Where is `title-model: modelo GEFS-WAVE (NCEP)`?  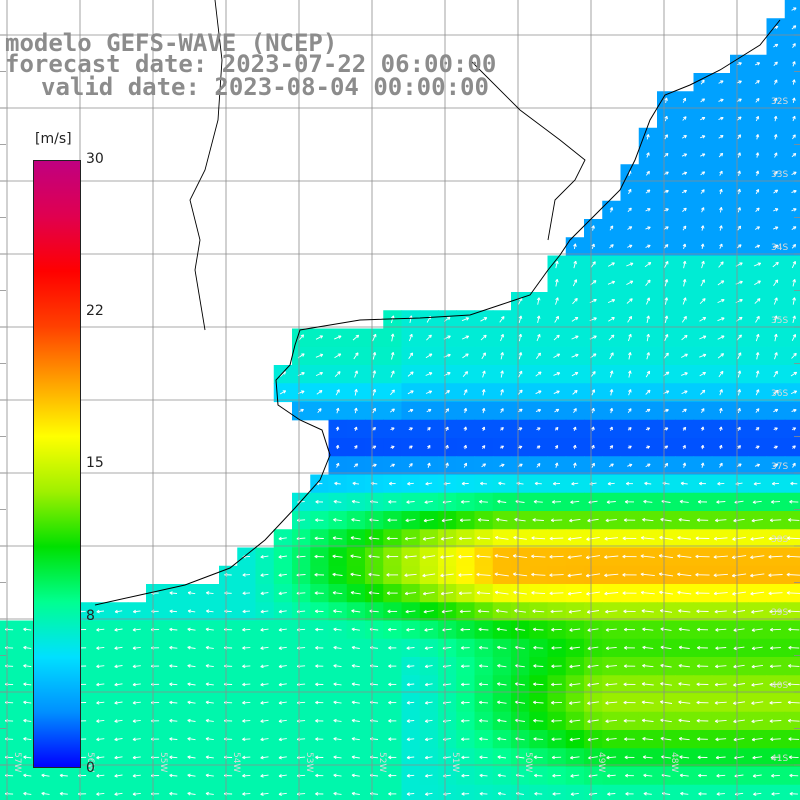
title-model: modelo GEFS-WAVE (NCEP) is located at coordinates (171, 43).